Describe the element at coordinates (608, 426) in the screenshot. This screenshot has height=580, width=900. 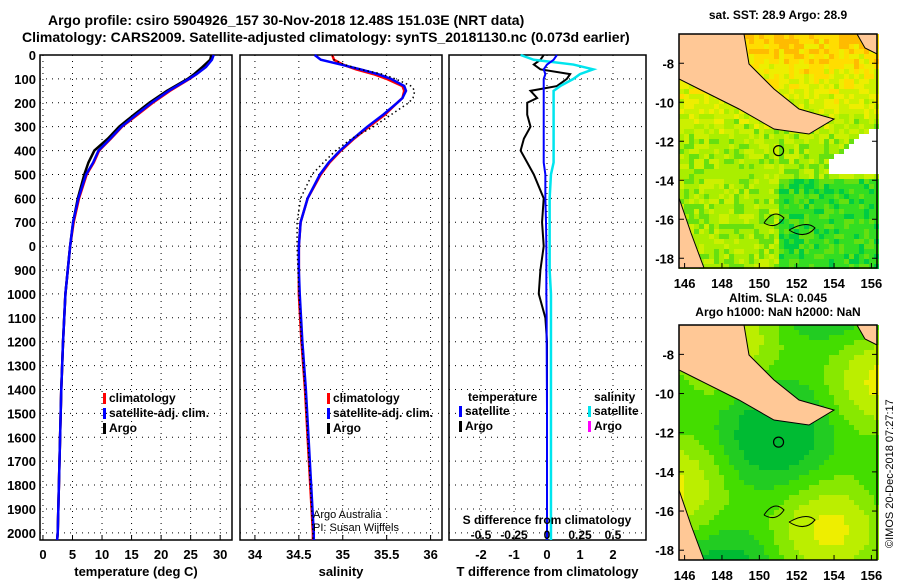
I see `legend-item: Argo` at that location.